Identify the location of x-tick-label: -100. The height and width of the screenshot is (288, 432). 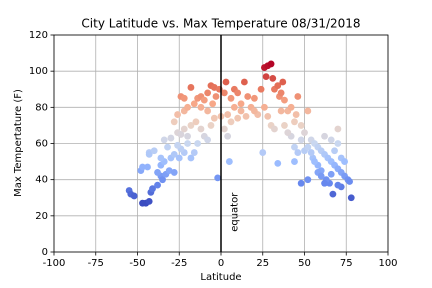
(54, 263).